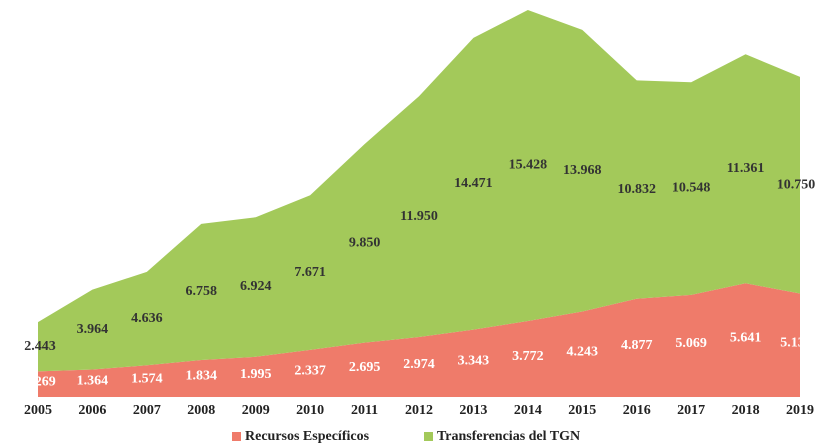  What do you see at coordinates (256, 374) in the screenshot?
I see `value-label: 1.995` at bounding box center [256, 374].